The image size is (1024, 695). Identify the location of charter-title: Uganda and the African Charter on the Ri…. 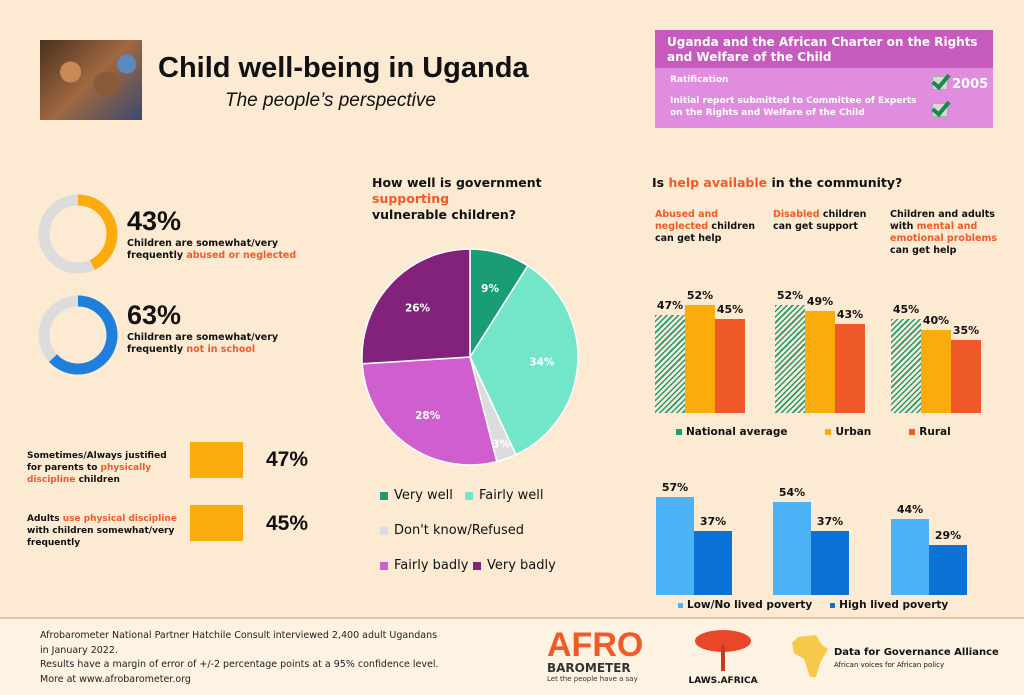
(824, 49).